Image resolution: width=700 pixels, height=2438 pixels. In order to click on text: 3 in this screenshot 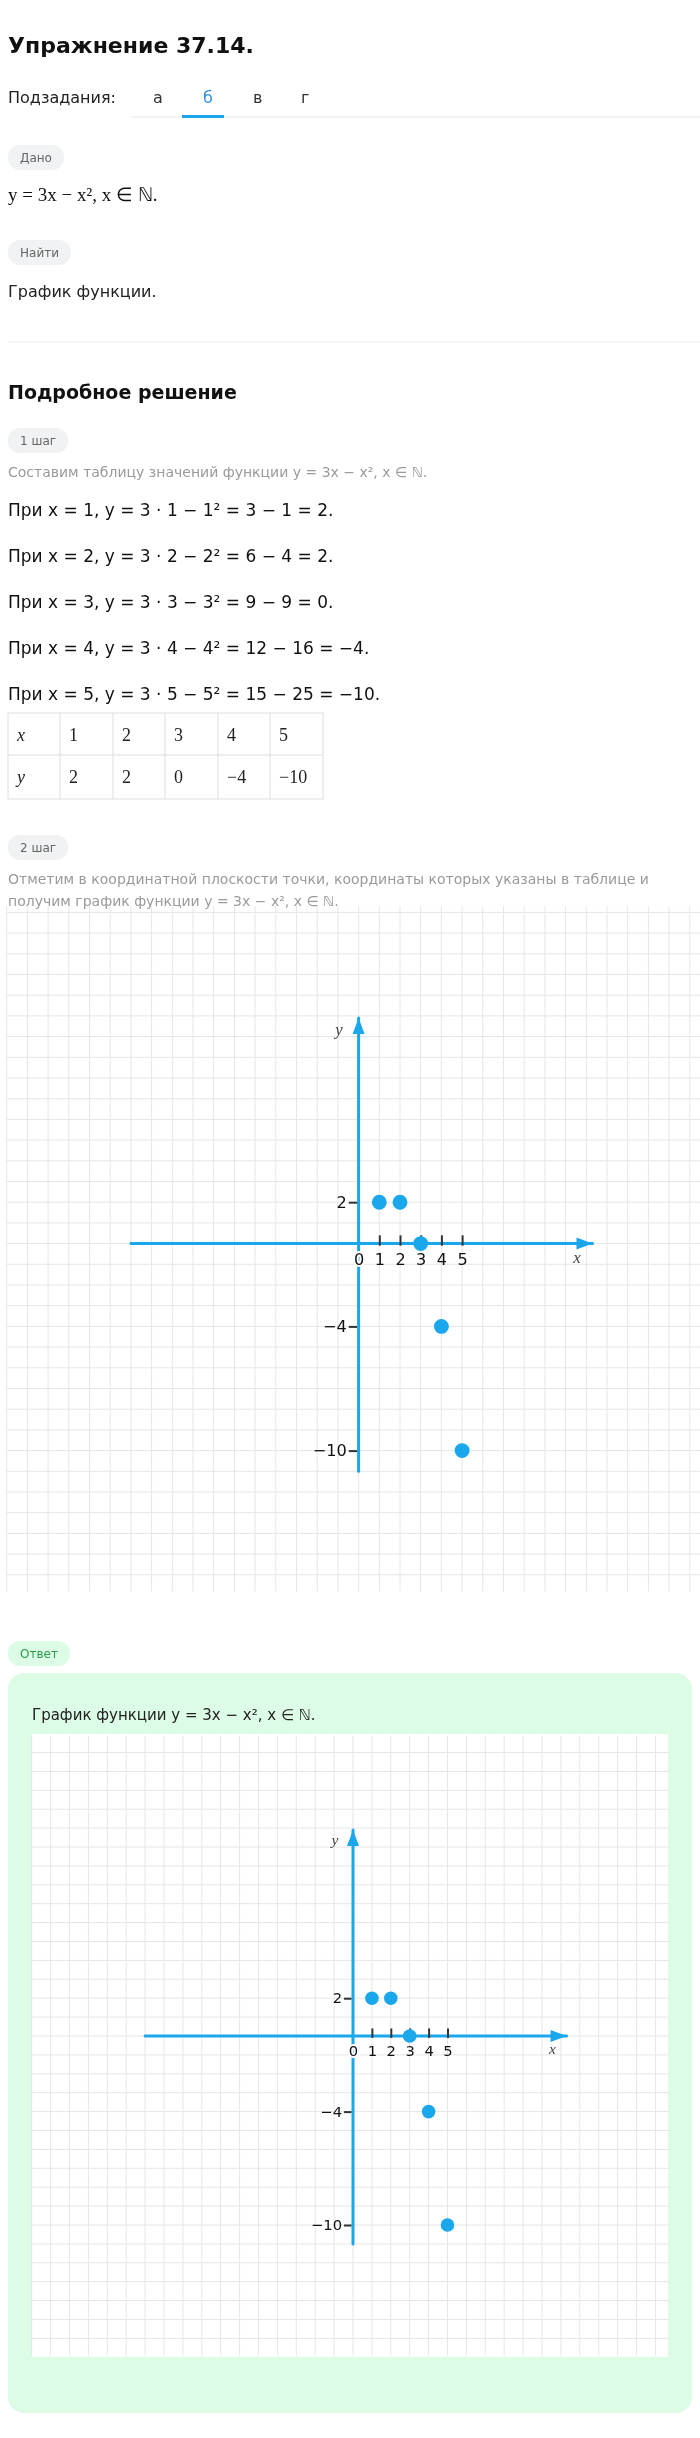, I will do `click(178, 735)`.